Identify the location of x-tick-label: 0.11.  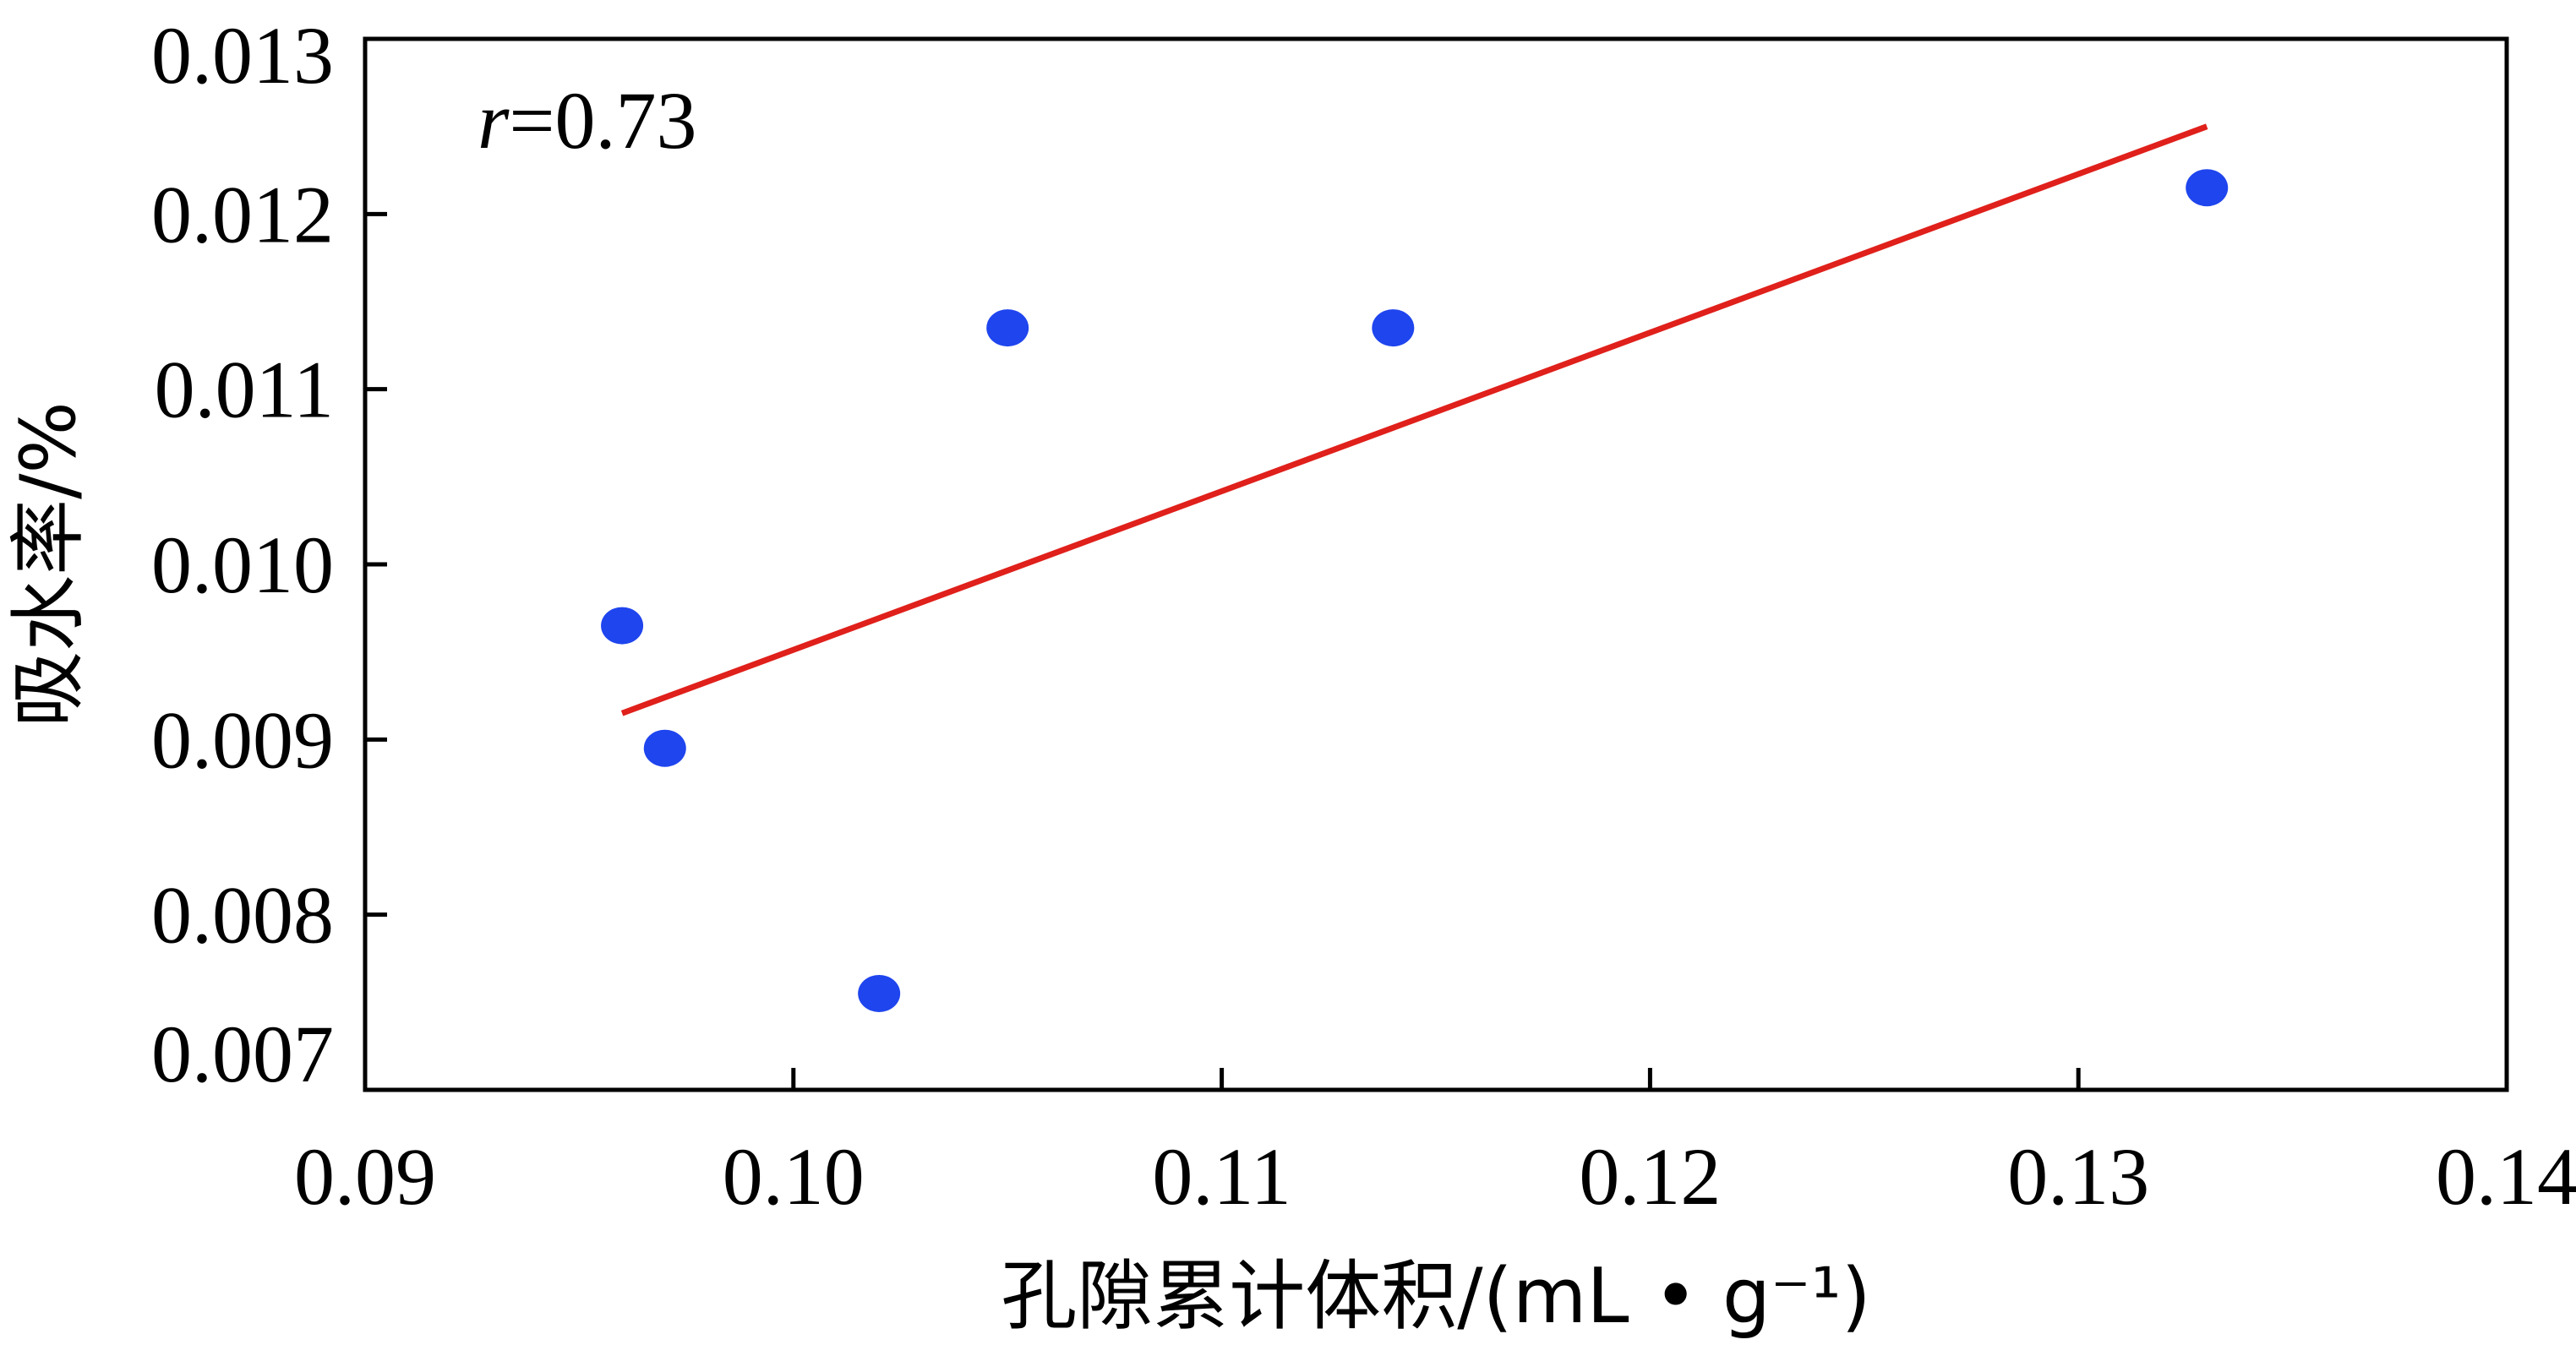
(1221, 1176).